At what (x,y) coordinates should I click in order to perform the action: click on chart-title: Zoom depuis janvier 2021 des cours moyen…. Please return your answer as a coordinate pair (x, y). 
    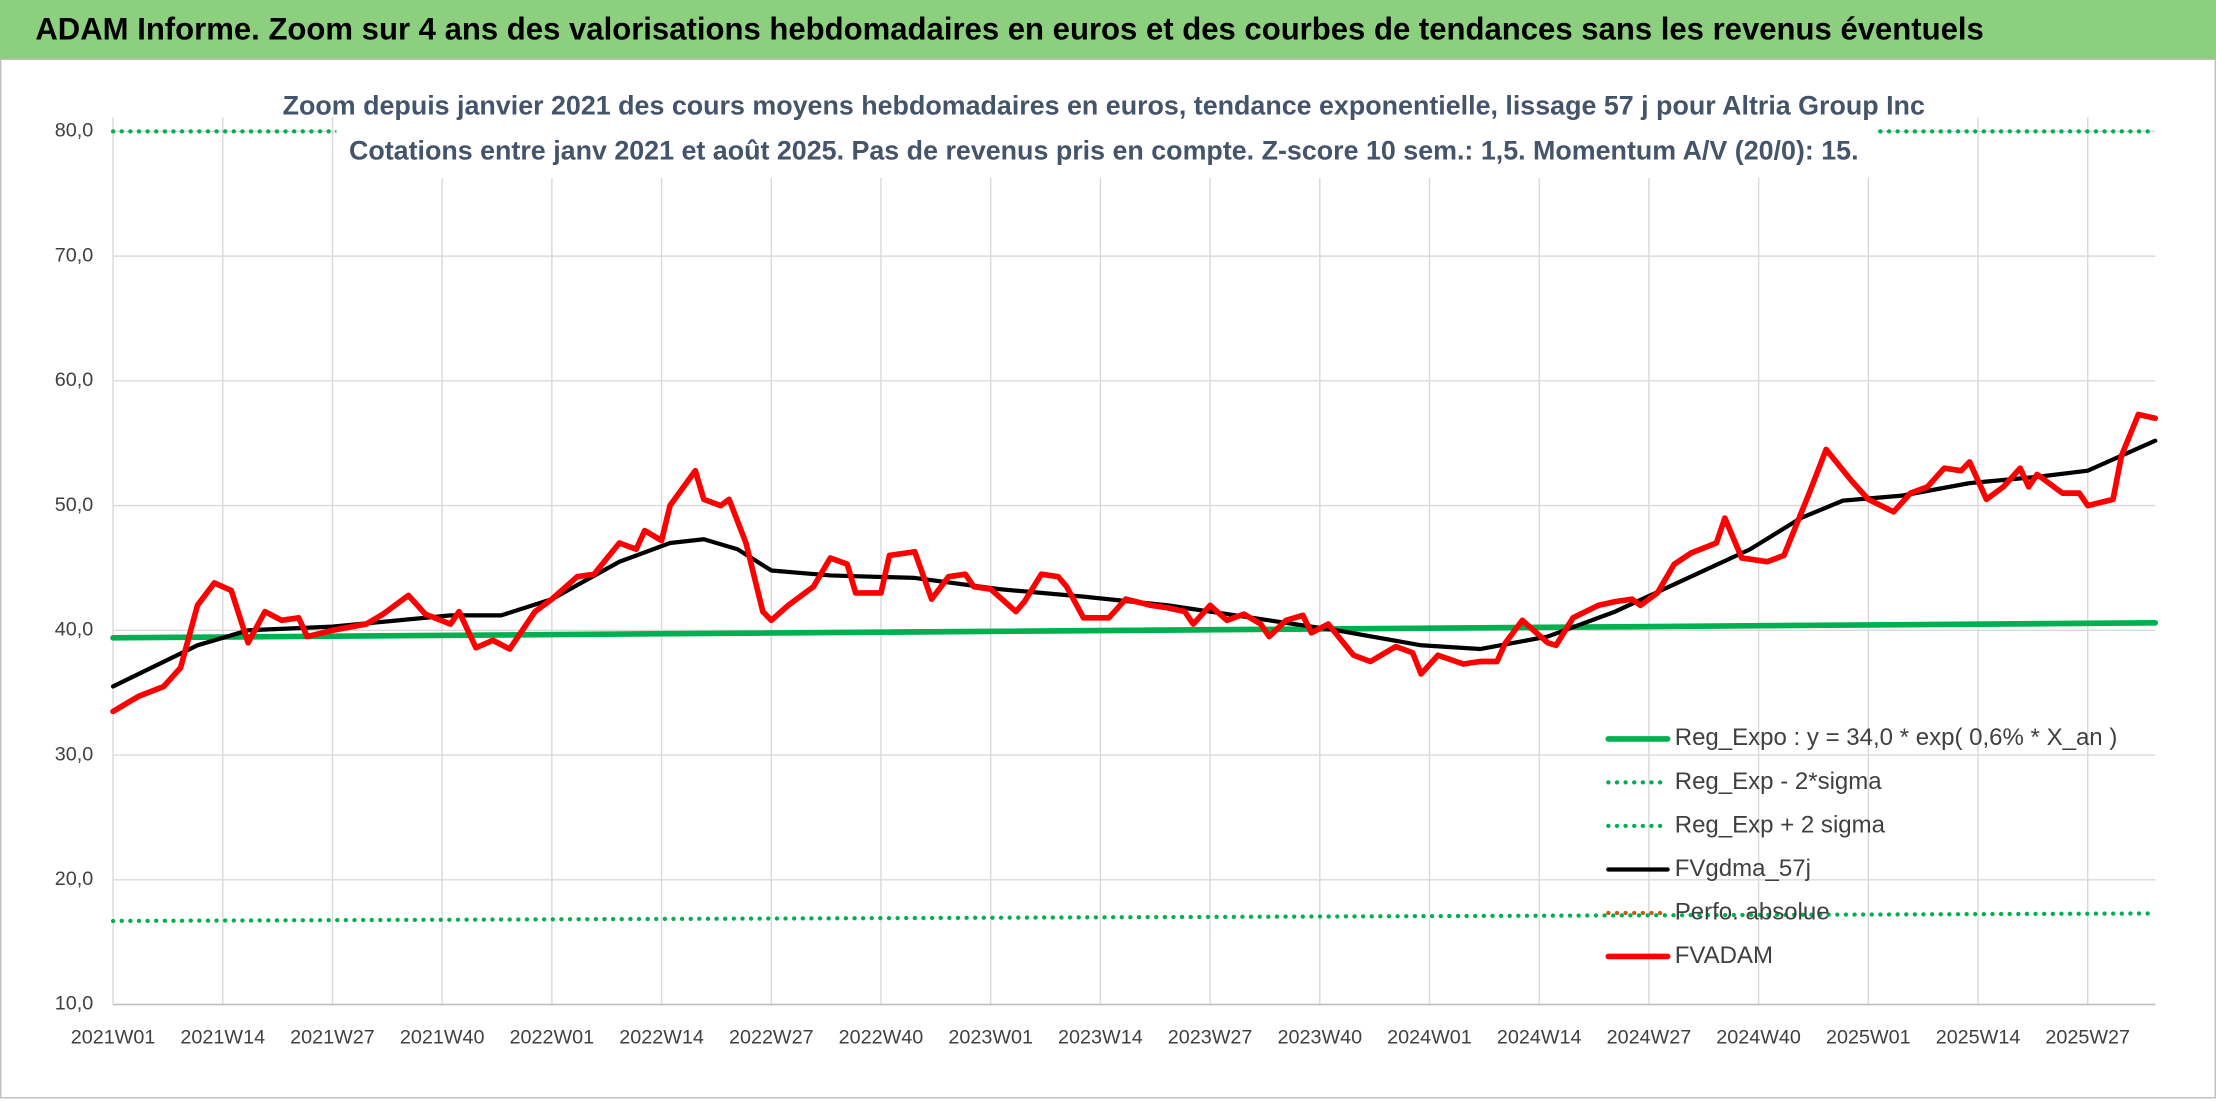
    Looking at the image, I should click on (1104, 105).